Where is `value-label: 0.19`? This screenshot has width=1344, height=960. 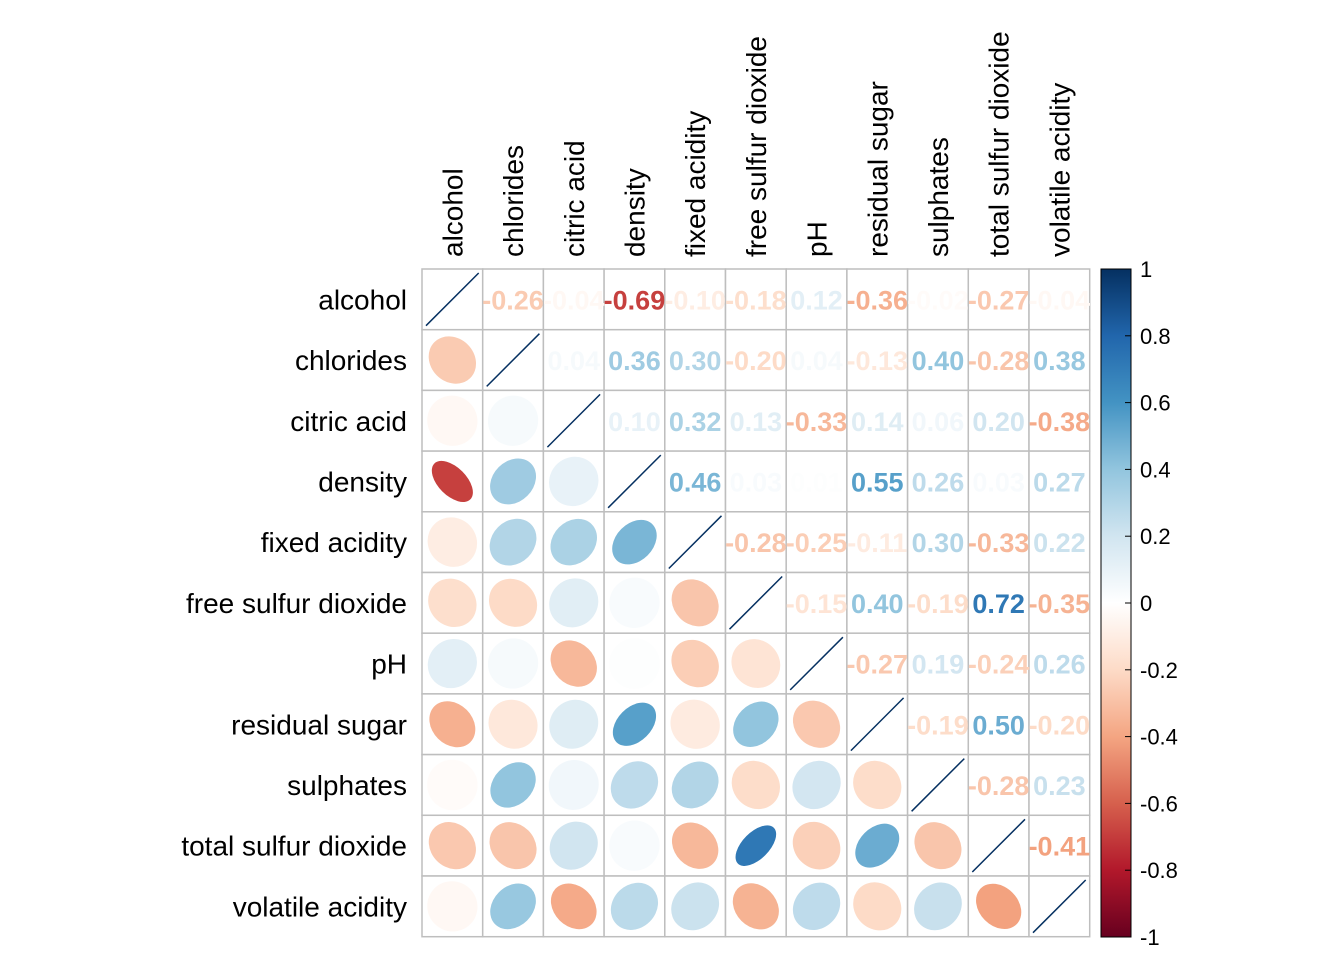
value-label: 0.19 is located at coordinates (938, 665).